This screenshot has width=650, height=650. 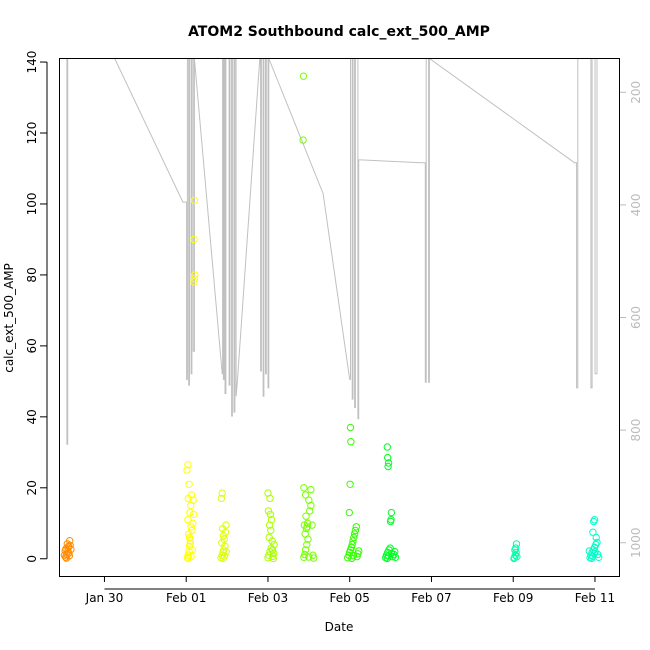 What do you see at coordinates (32, 559) in the screenshot?
I see `y-tick-label: 0` at bounding box center [32, 559].